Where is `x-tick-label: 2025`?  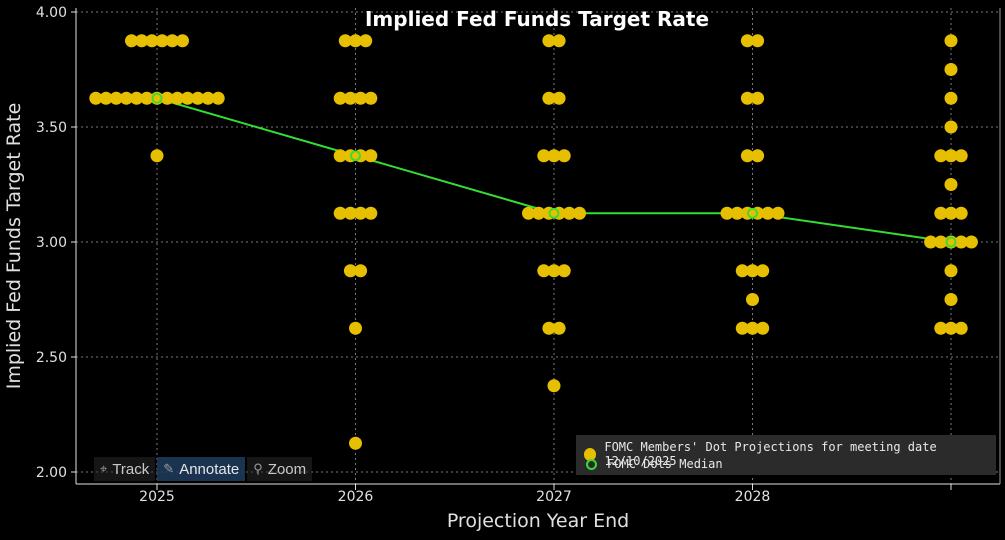
x-tick-label: 2025 is located at coordinates (157, 497).